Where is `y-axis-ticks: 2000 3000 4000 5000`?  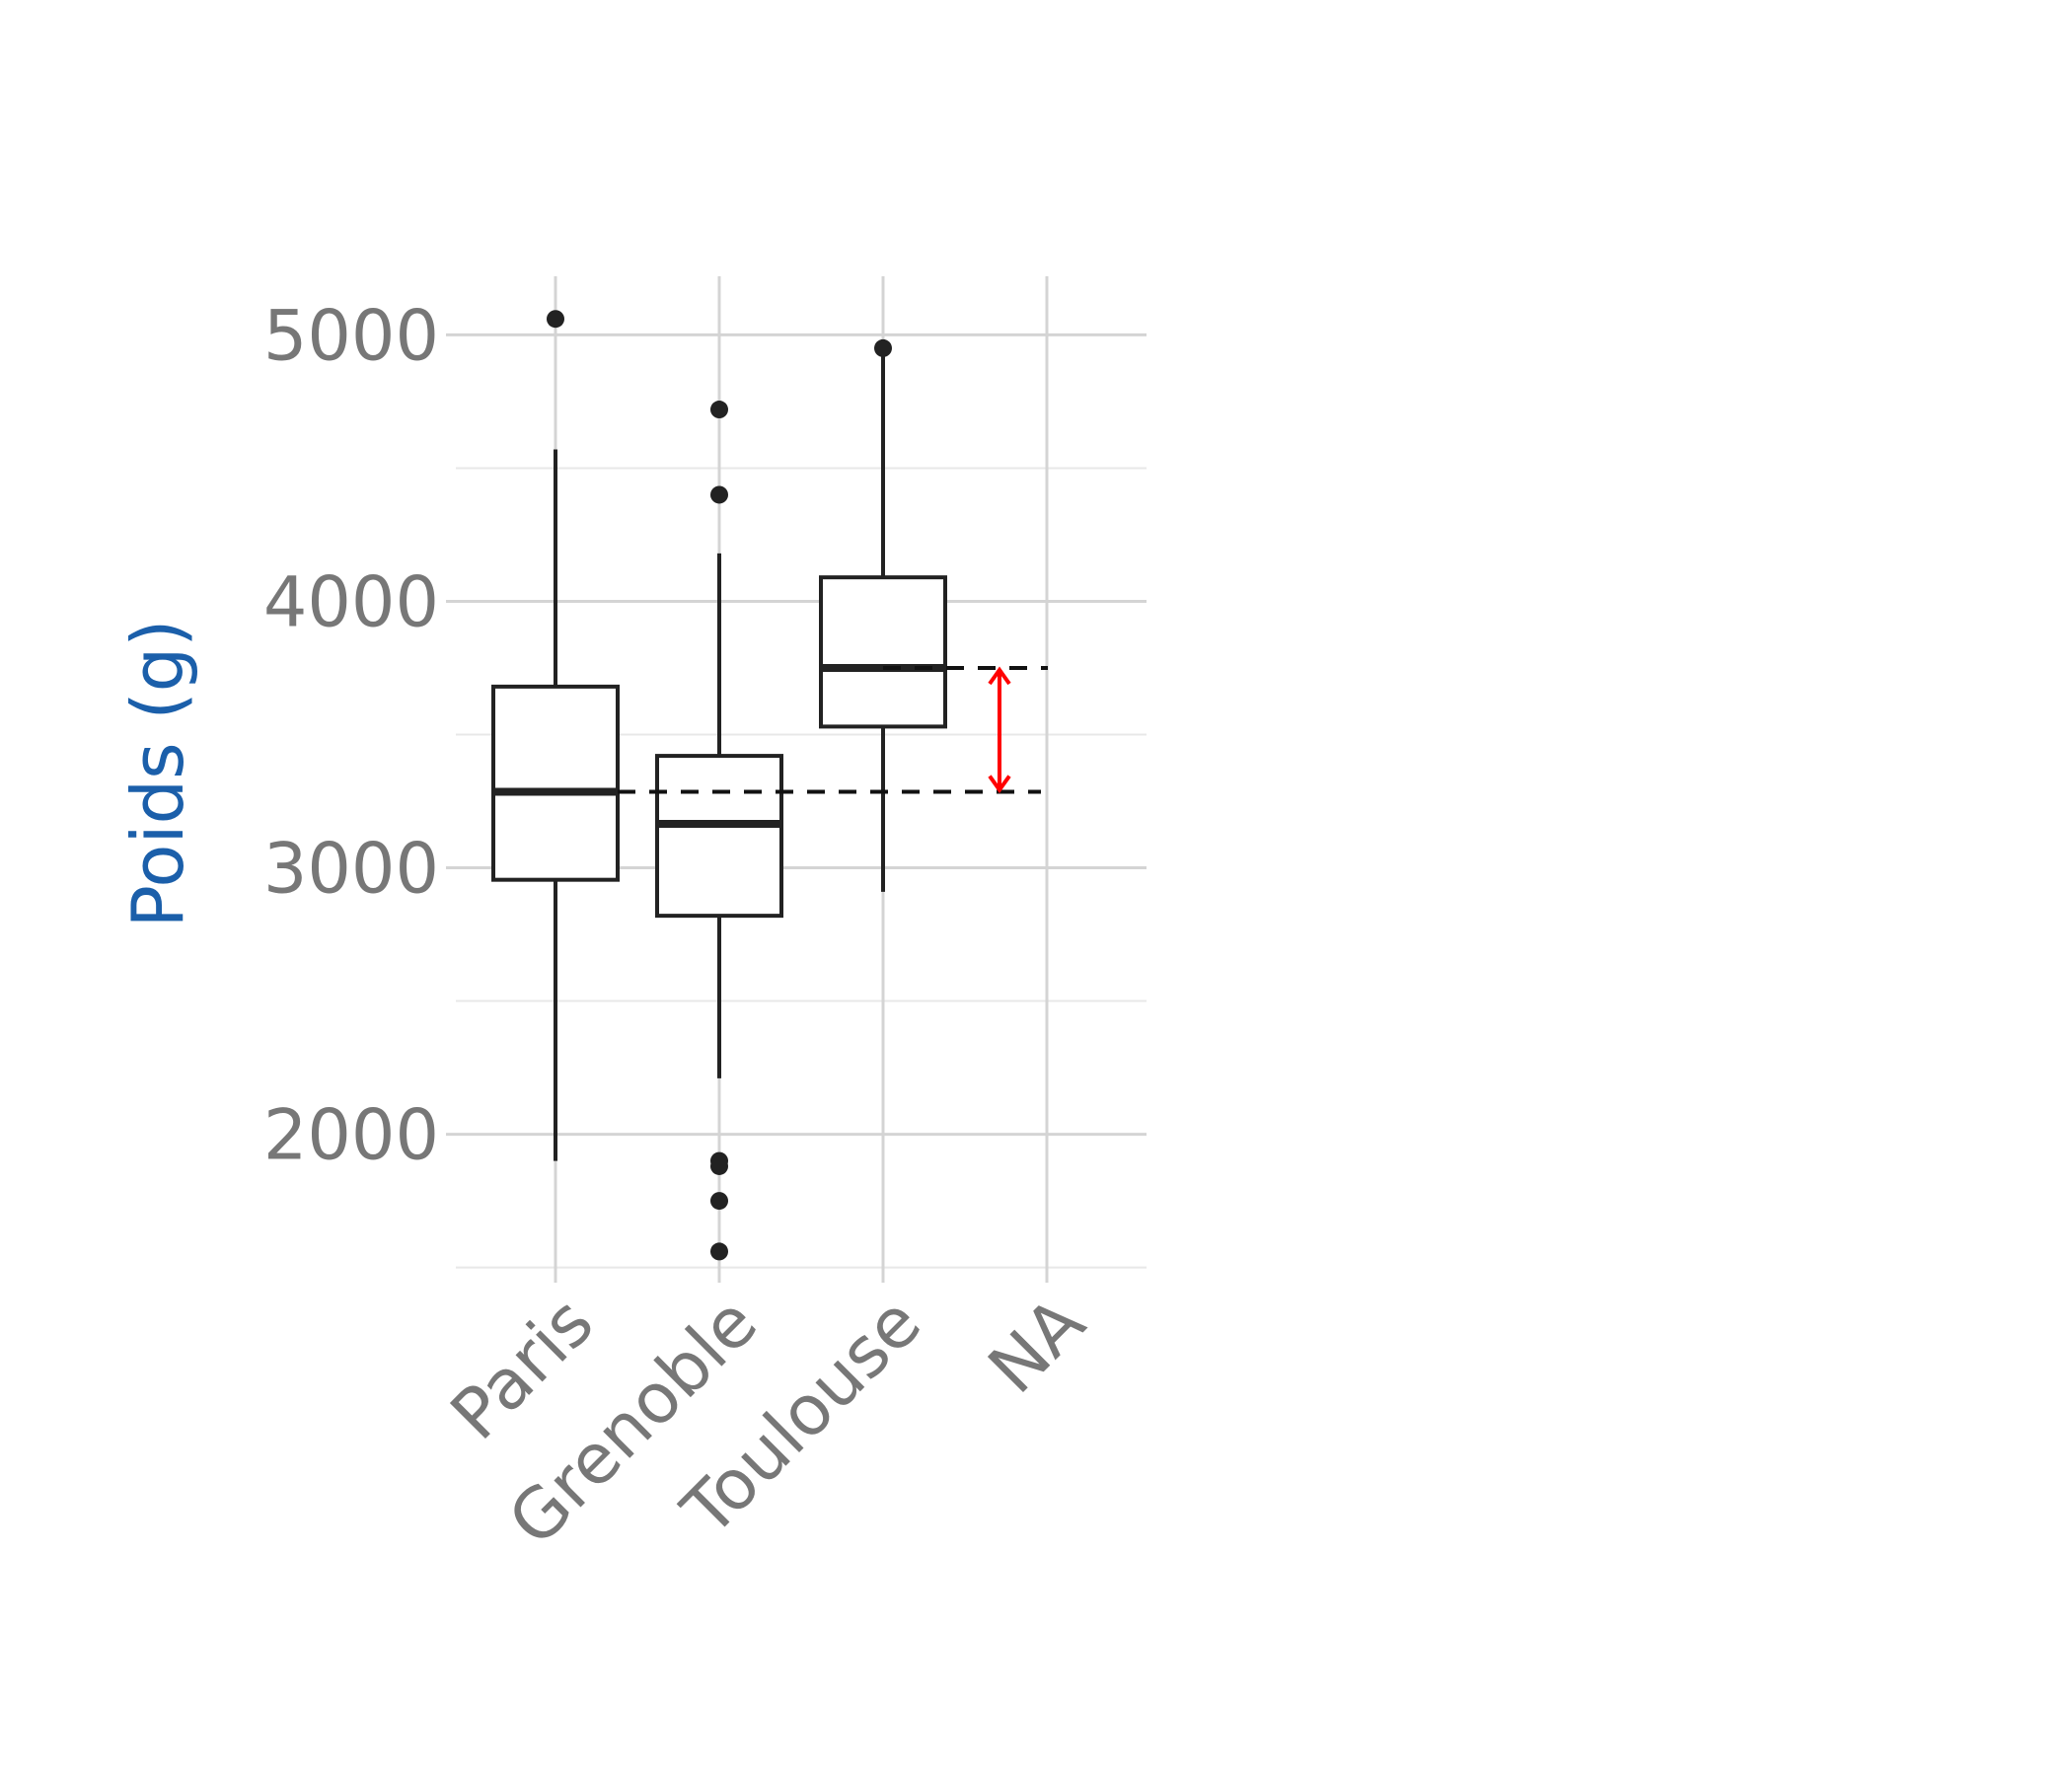
y-axis-ticks: 2000 3000 4000 5000 is located at coordinates (351, 735).